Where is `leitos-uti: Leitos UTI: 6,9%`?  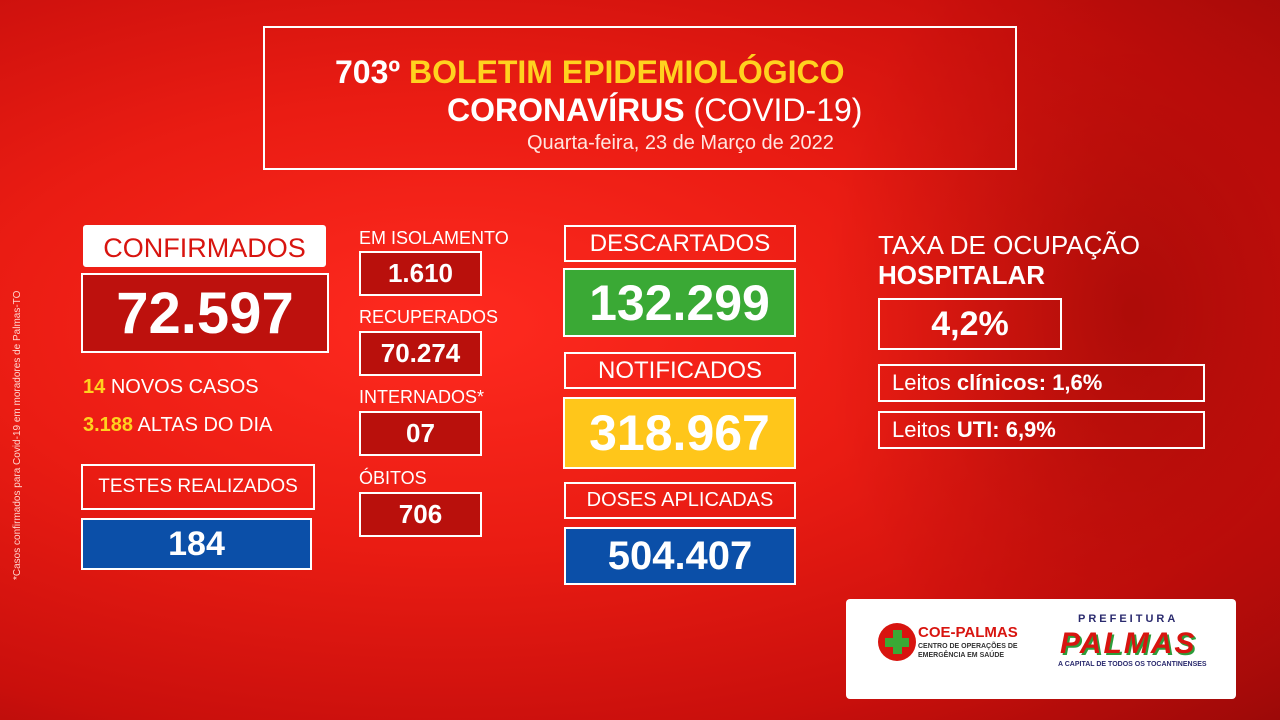 leitos-uti: Leitos UTI: 6,9% is located at coordinates (1041, 430).